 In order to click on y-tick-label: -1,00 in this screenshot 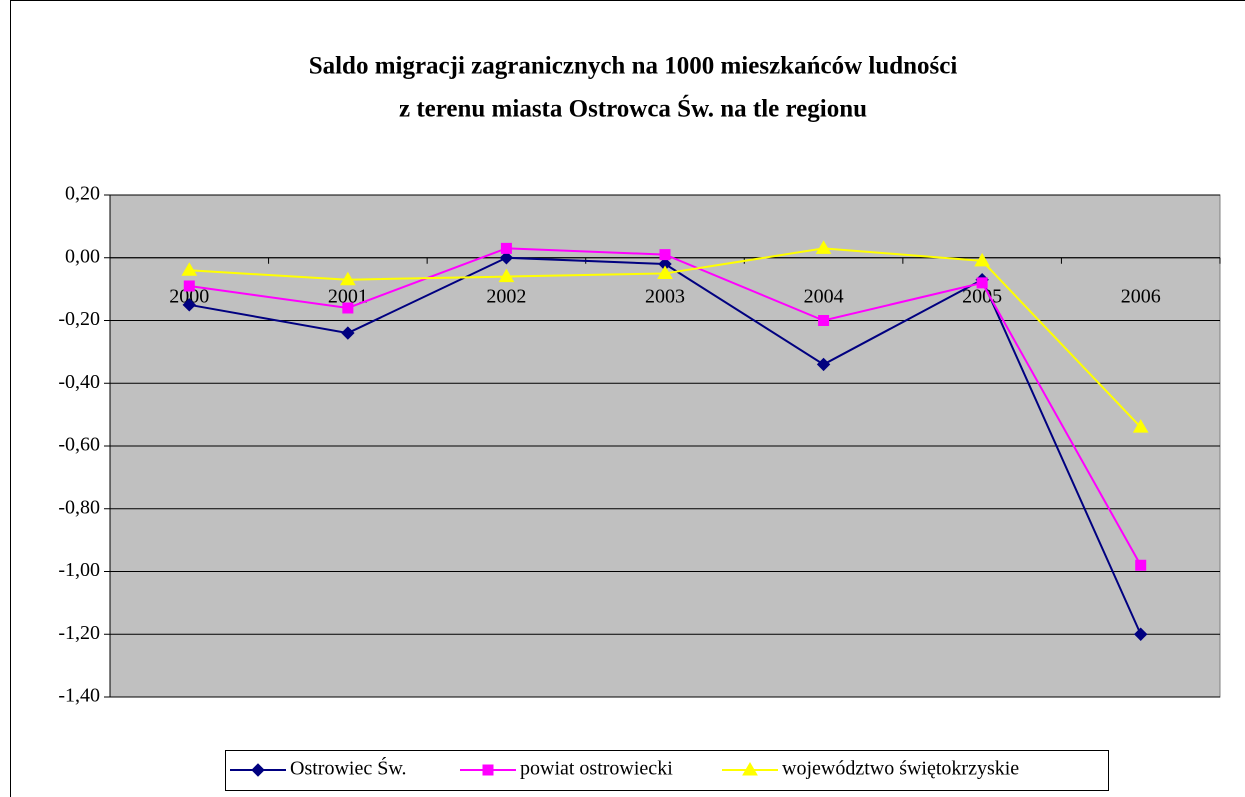, I will do `click(79, 570)`.